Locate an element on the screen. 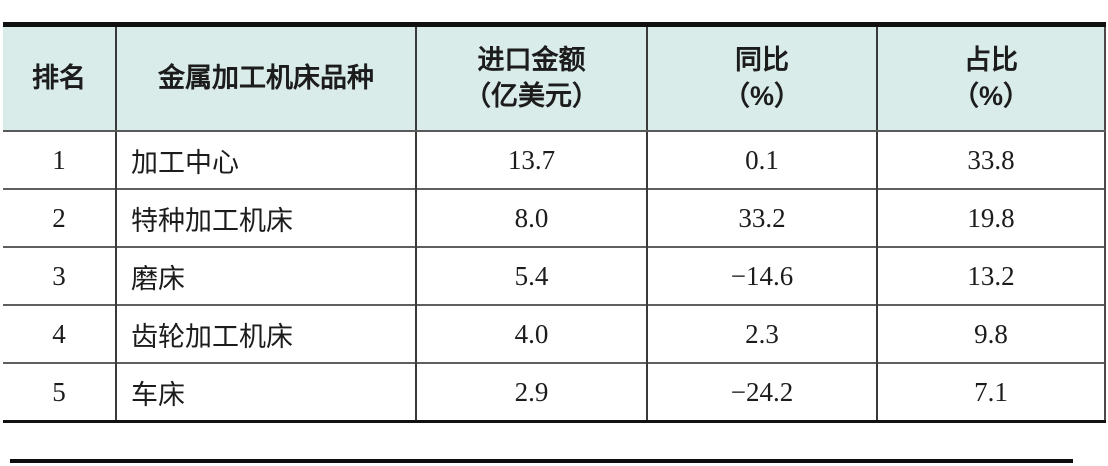  col-header-import-amount: 进口金额 （亿美元） is located at coordinates (531, 78).